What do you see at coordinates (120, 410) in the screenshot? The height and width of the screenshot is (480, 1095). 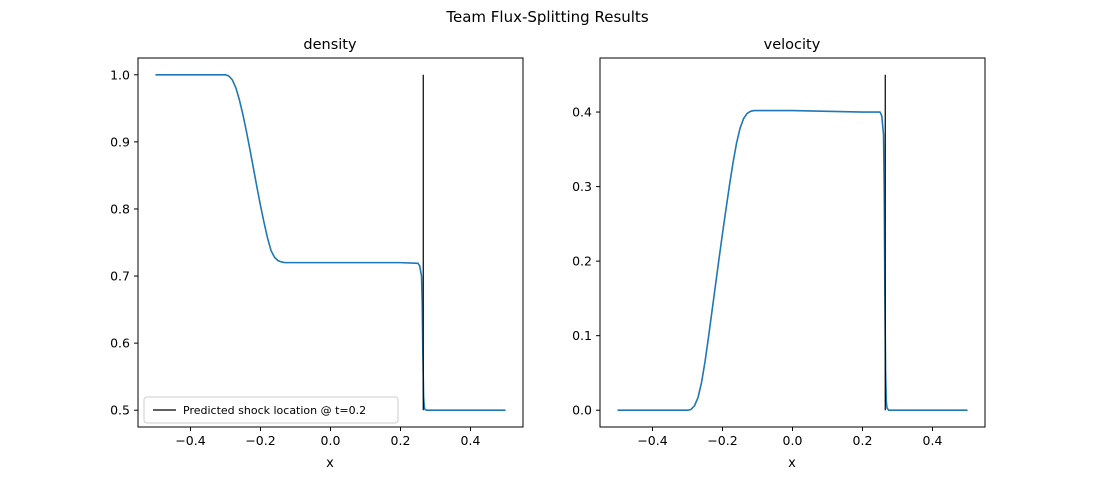 I see `density-y-tick-label: 0.5` at bounding box center [120, 410].